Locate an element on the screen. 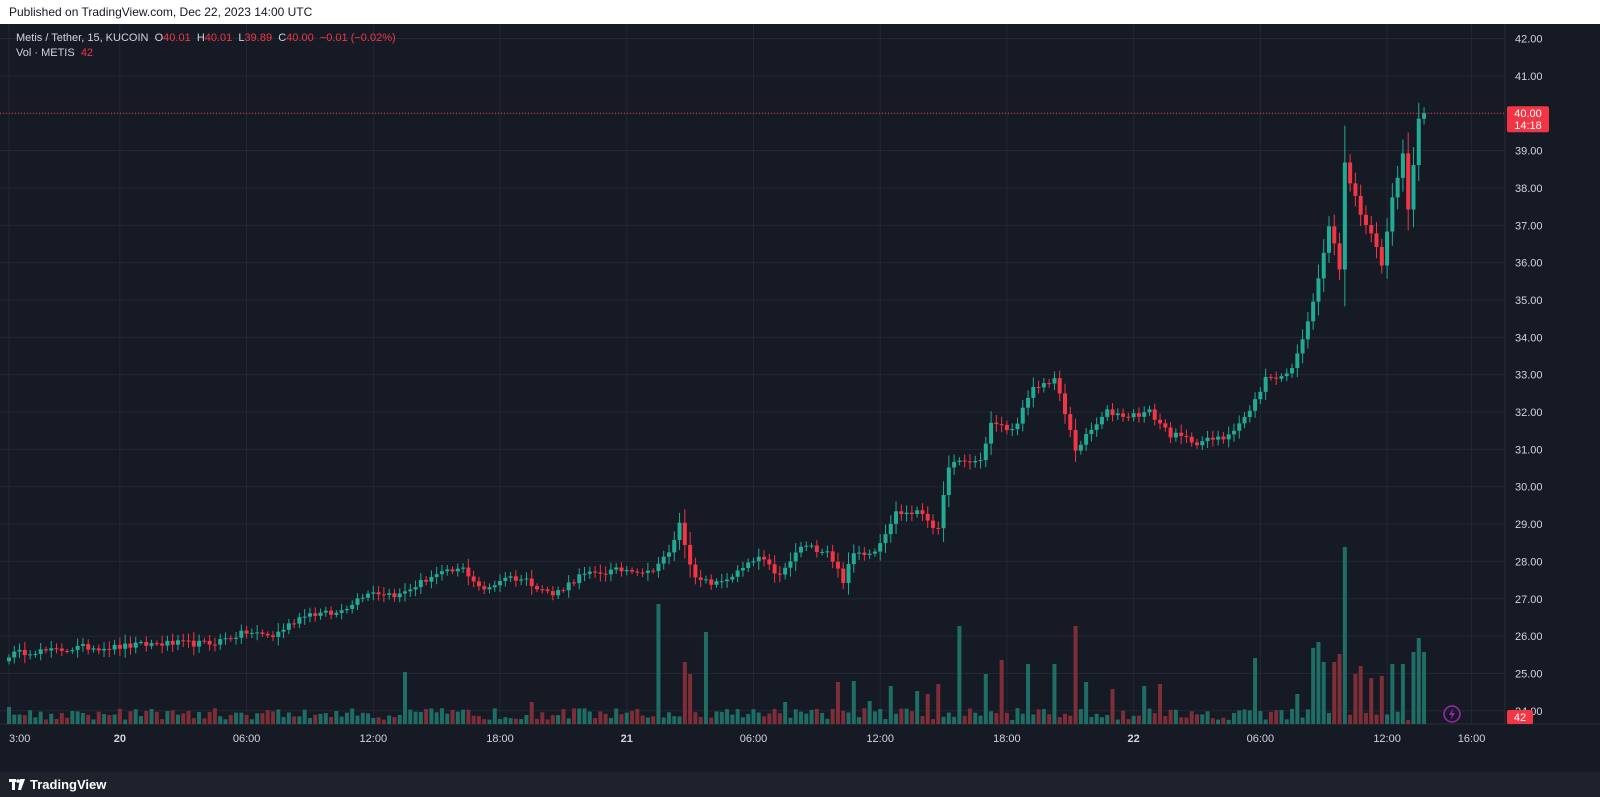  lightning-icon-ring is located at coordinates (1452, 714).